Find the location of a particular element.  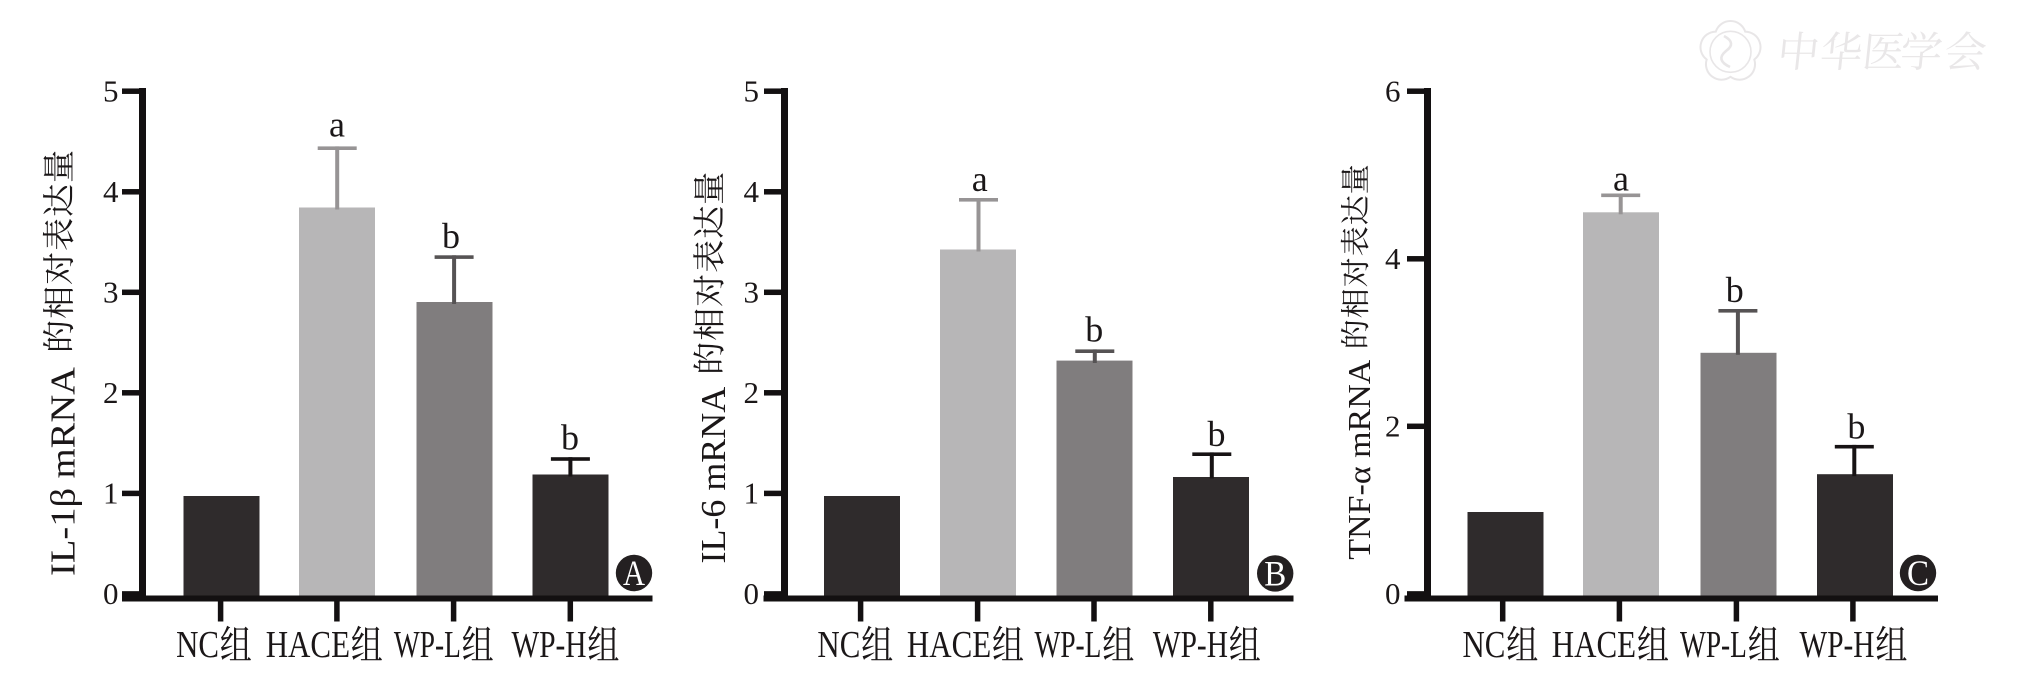

svg-text: A is located at coordinates (634, 573).